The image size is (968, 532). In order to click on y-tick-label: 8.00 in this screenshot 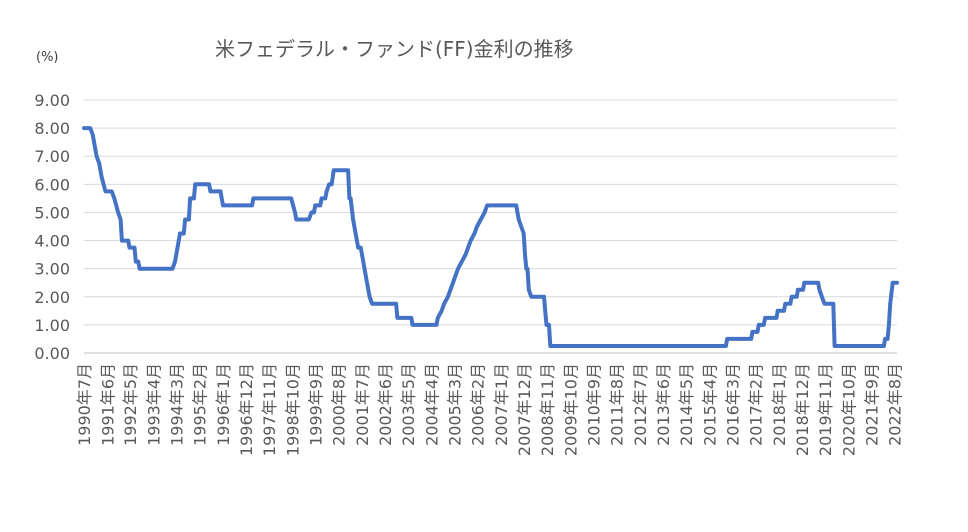, I will do `click(52, 128)`.